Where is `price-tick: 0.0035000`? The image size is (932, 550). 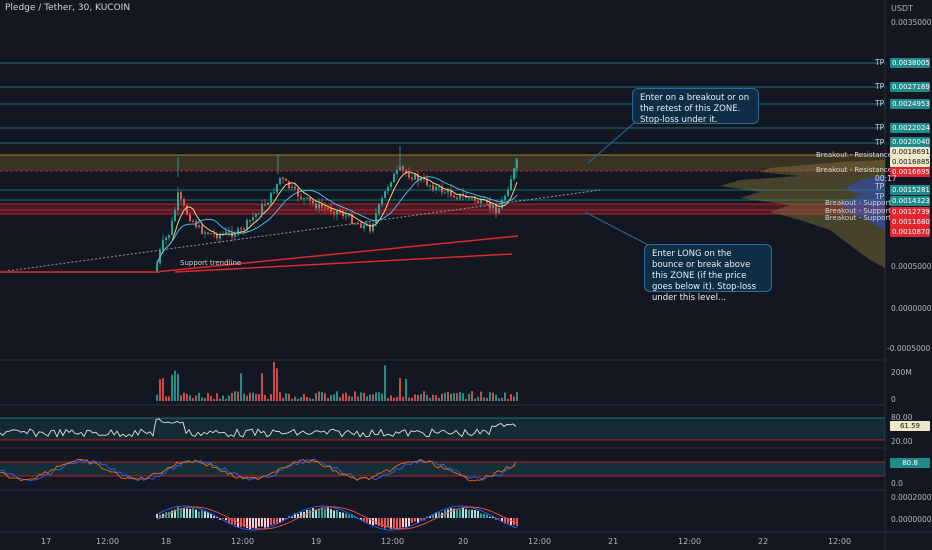 price-tick: 0.0035000 is located at coordinates (911, 22).